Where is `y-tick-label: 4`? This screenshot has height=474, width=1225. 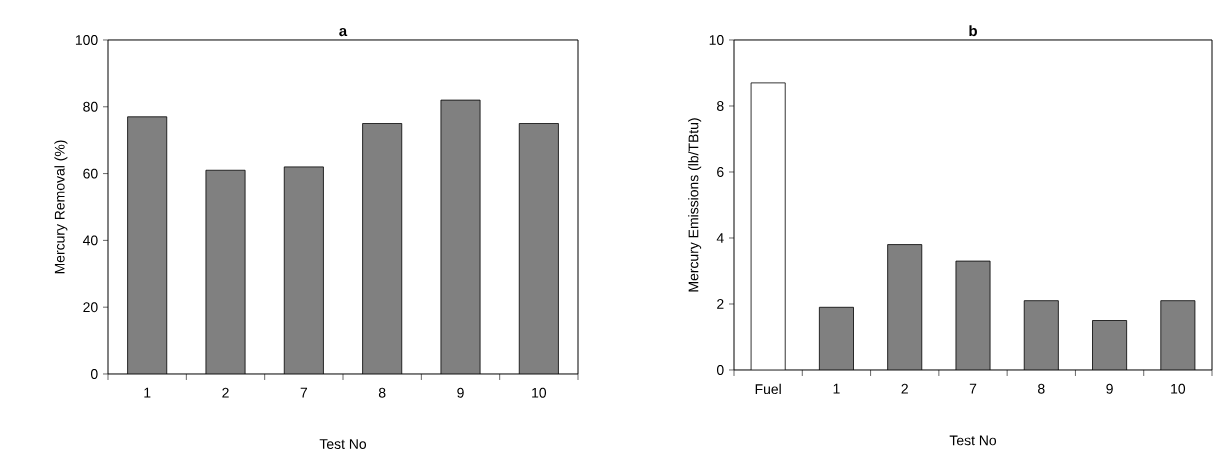 y-tick-label: 4 is located at coordinates (720, 238).